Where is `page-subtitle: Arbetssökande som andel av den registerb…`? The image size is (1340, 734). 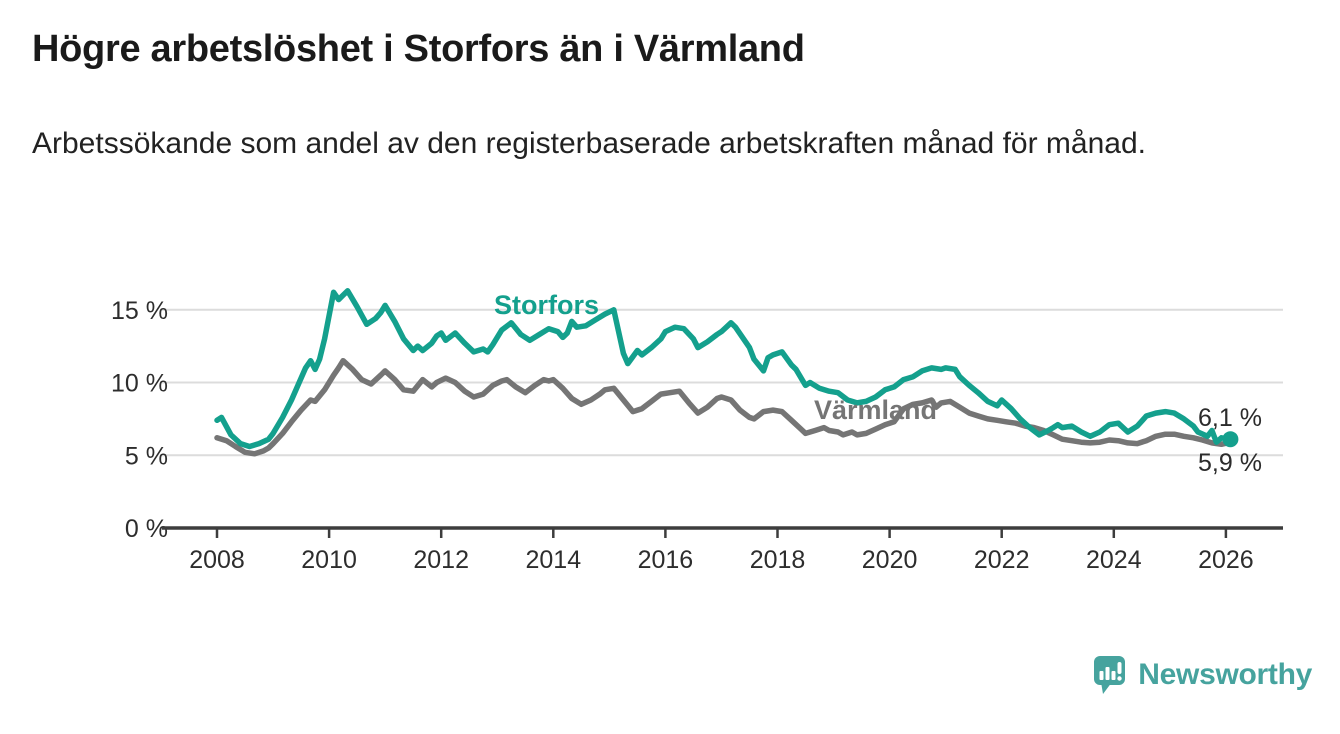
page-subtitle: Arbetssökande som andel av den registerb… is located at coordinates (589, 143).